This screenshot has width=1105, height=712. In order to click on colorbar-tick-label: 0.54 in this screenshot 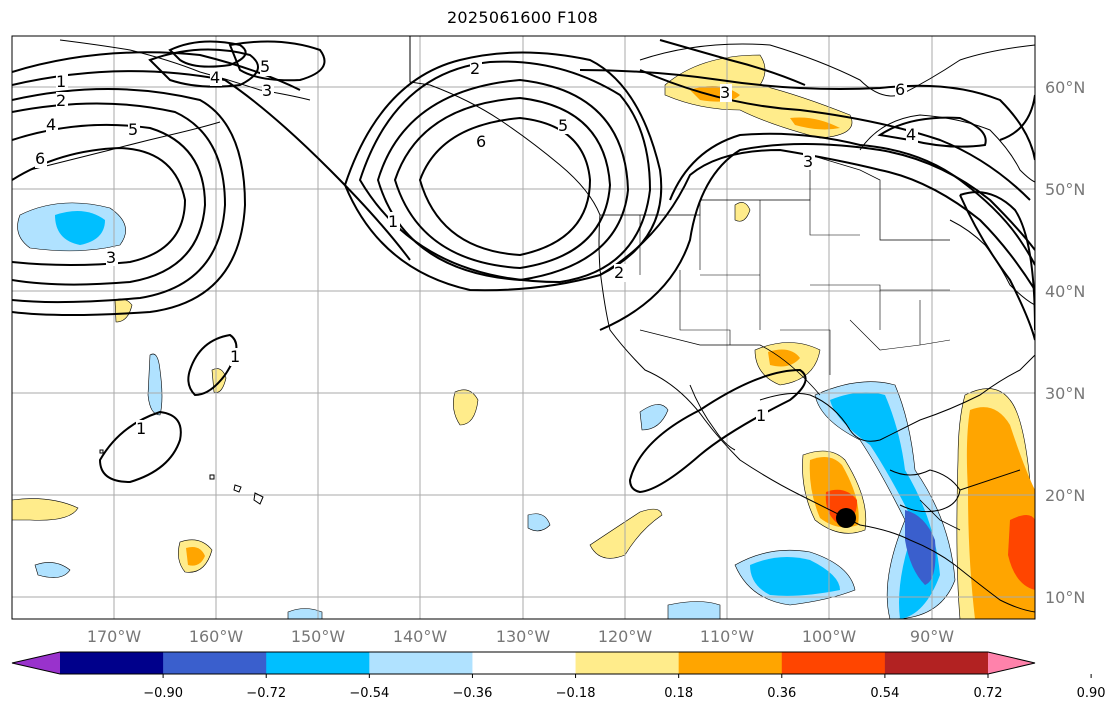, I will do `click(884, 693)`.